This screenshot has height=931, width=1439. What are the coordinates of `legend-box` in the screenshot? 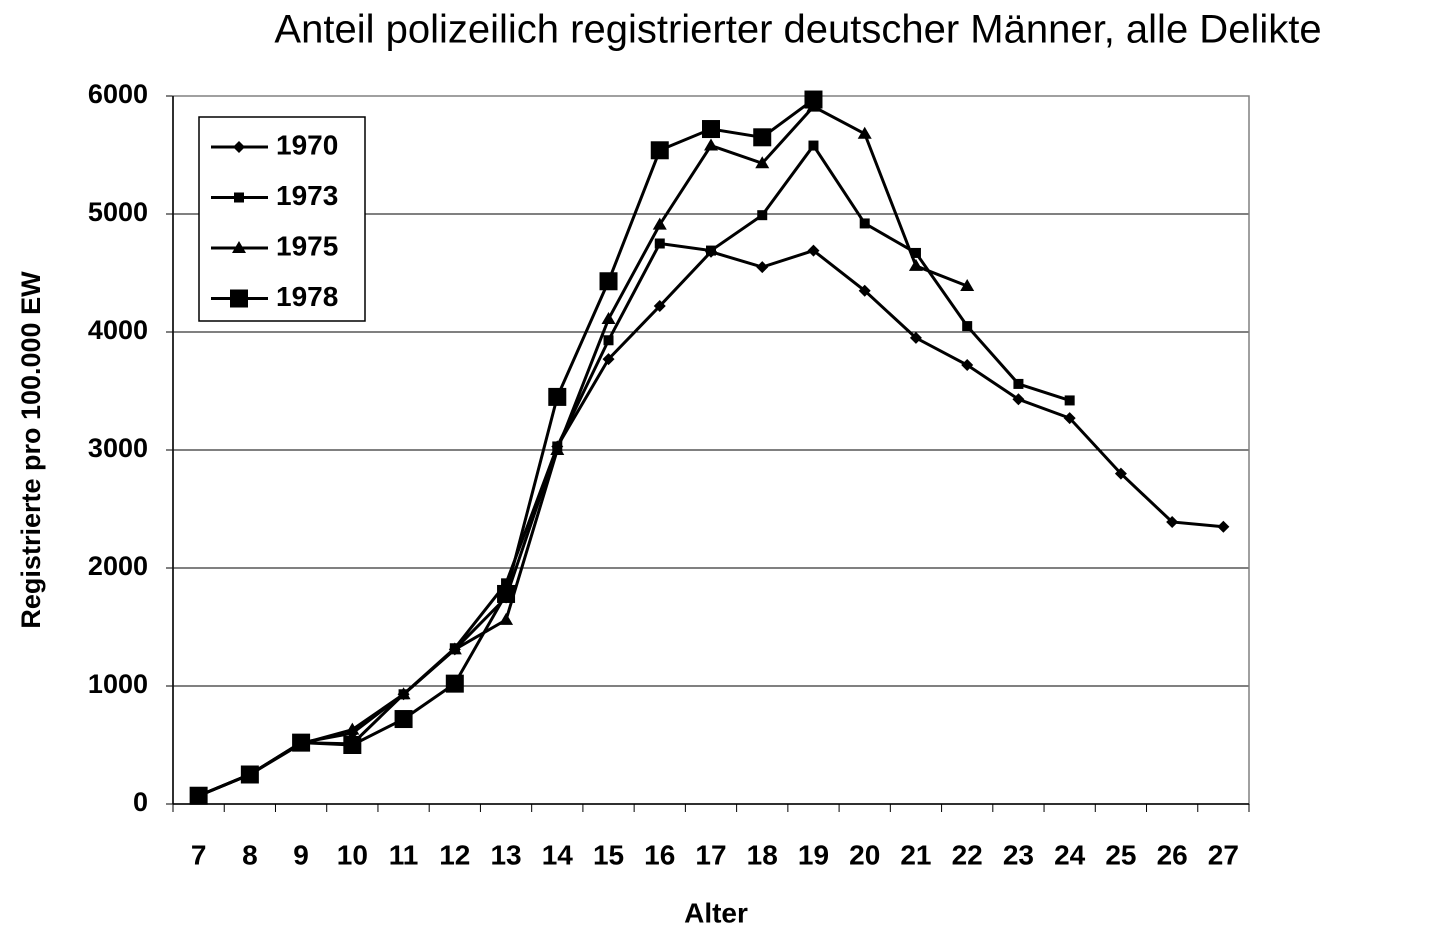 It's located at (282, 219).